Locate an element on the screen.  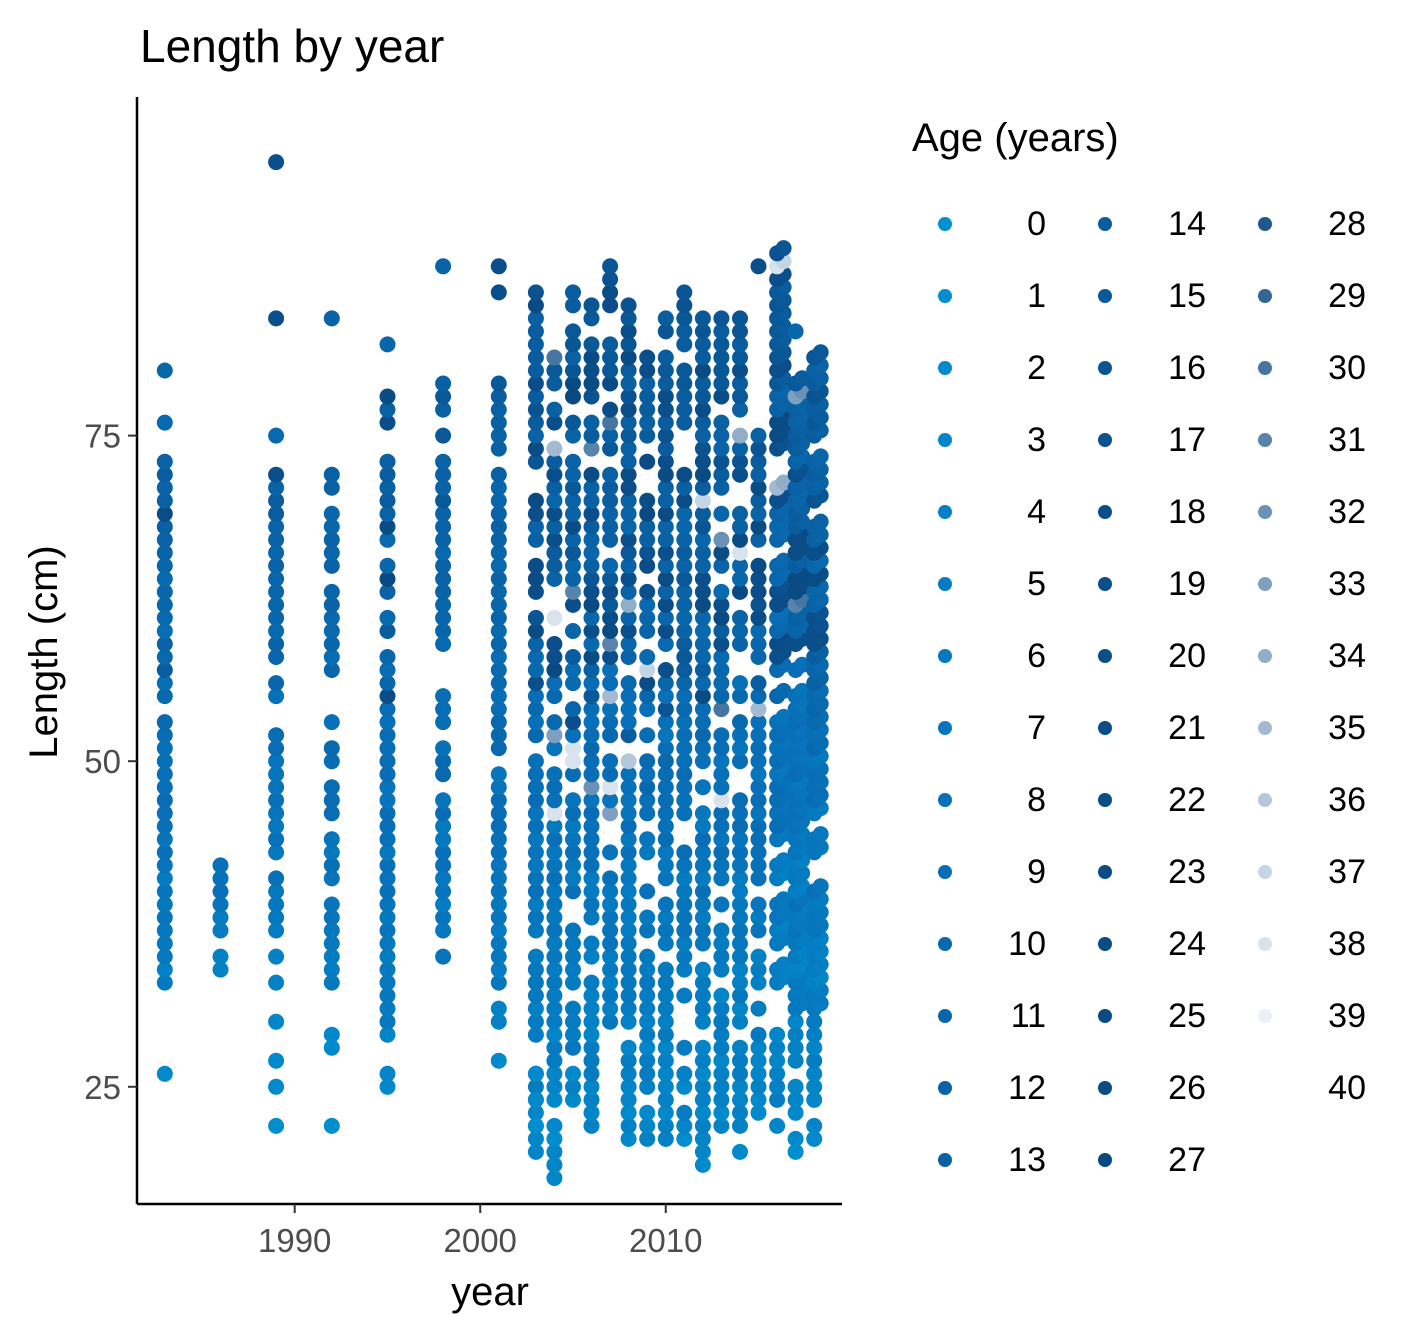
legend-label: 3 is located at coordinates (1036, 439).